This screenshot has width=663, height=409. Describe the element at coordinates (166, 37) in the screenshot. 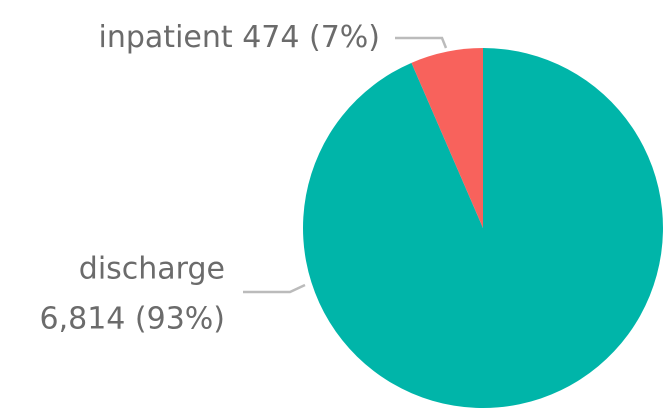

I see `category-label: inpatient` at that location.